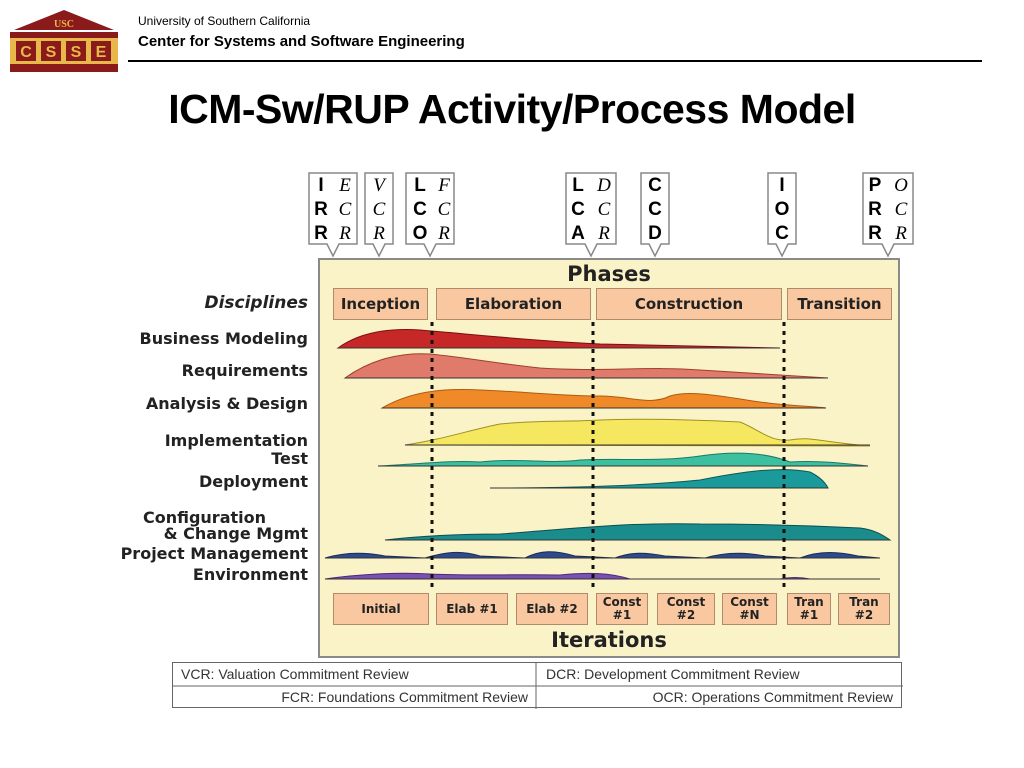  Describe the element at coordinates (555, 61) in the screenshot. I see `header-divider` at that location.